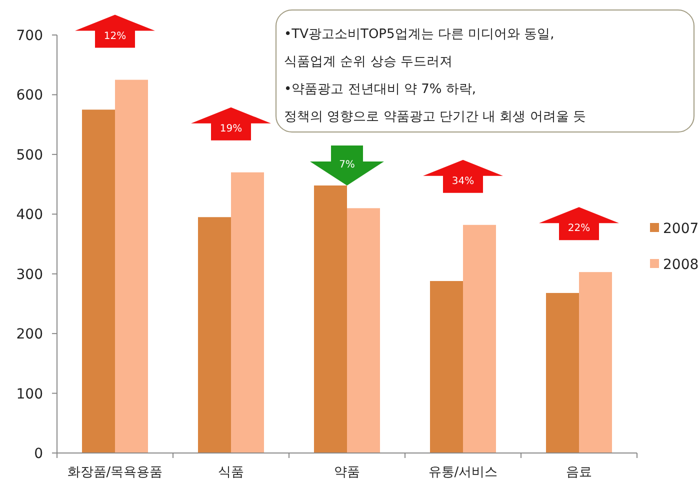  Describe the element at coordinates (29, 96) in the screenshot. I see `y-tick-label: 600` at that location.